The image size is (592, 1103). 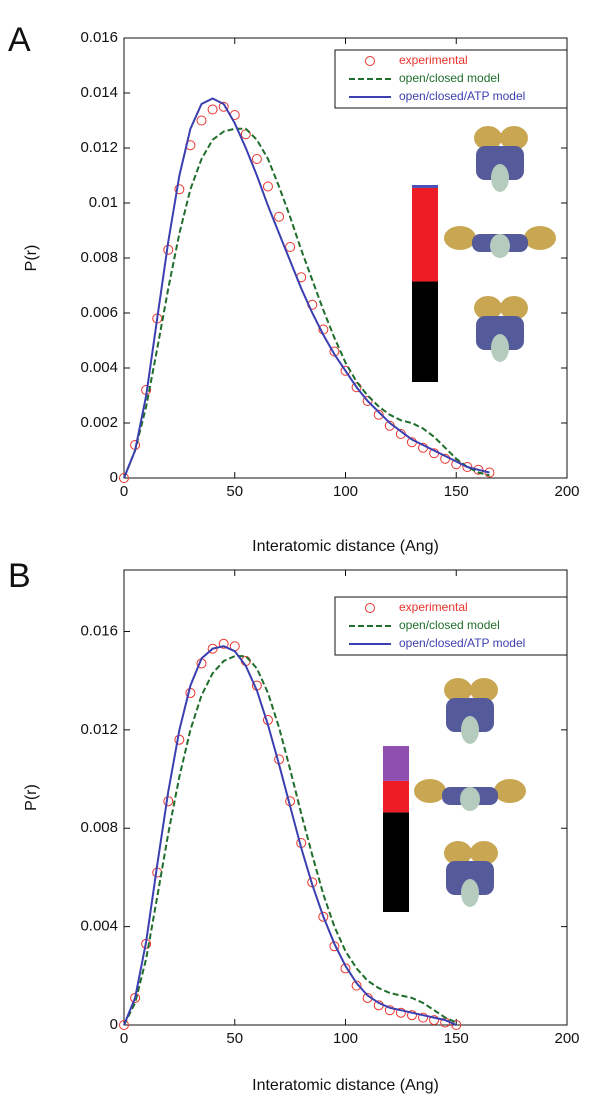 What do you see at coordinates (99, 422) in the screenshot?
I see `y-tick-label: 0.002` at bounding box center [99, 422].